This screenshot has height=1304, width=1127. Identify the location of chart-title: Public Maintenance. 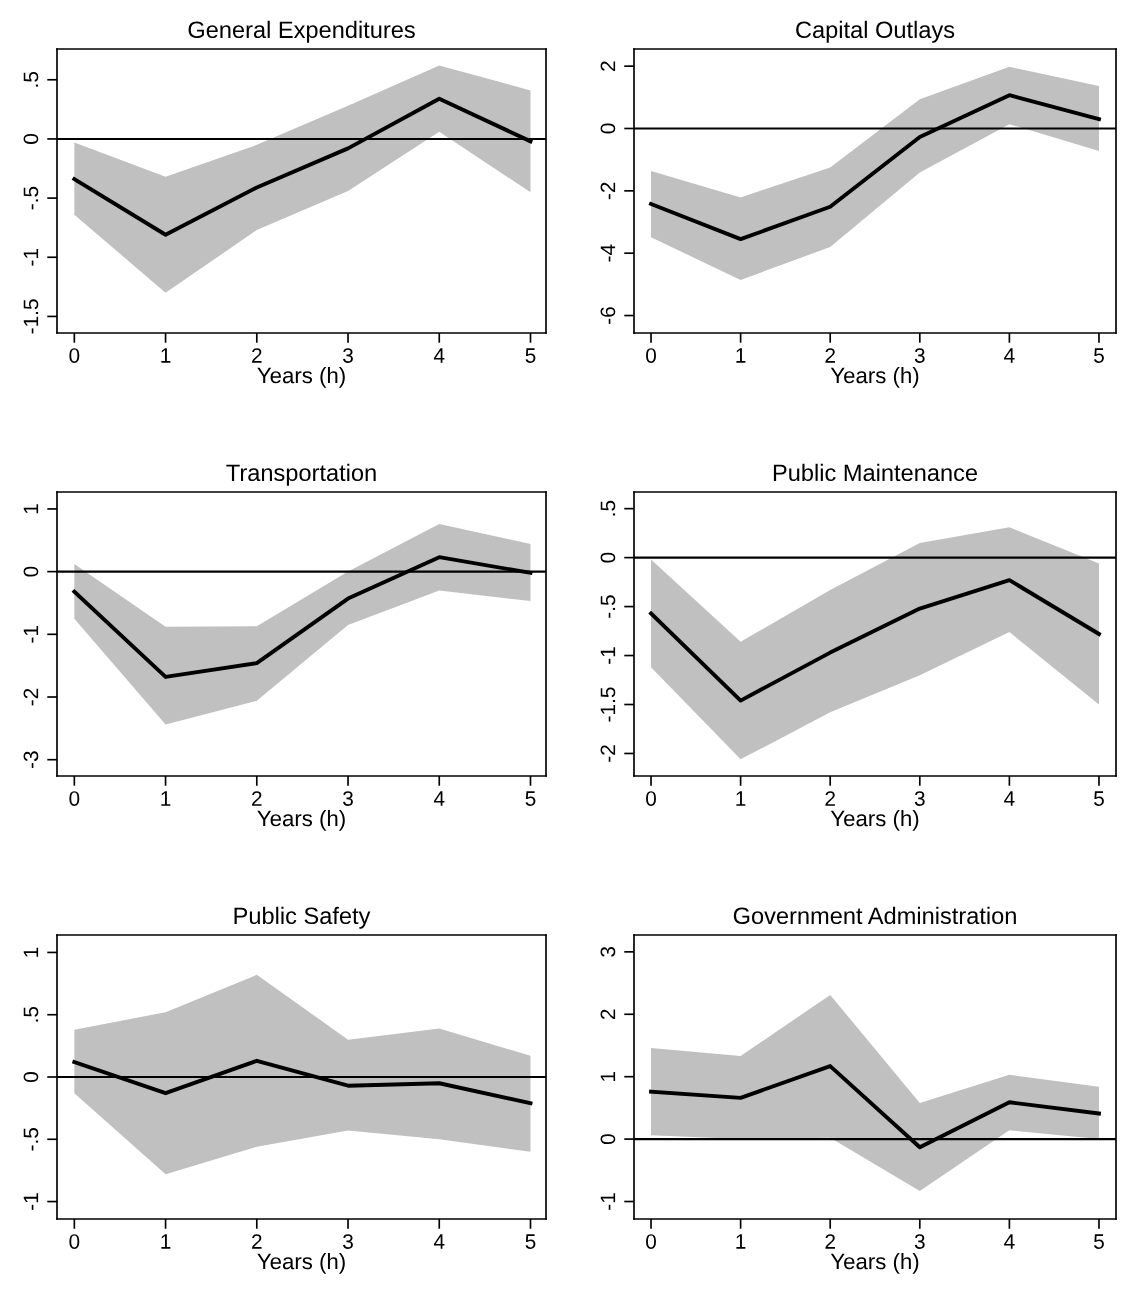
(875, 472).